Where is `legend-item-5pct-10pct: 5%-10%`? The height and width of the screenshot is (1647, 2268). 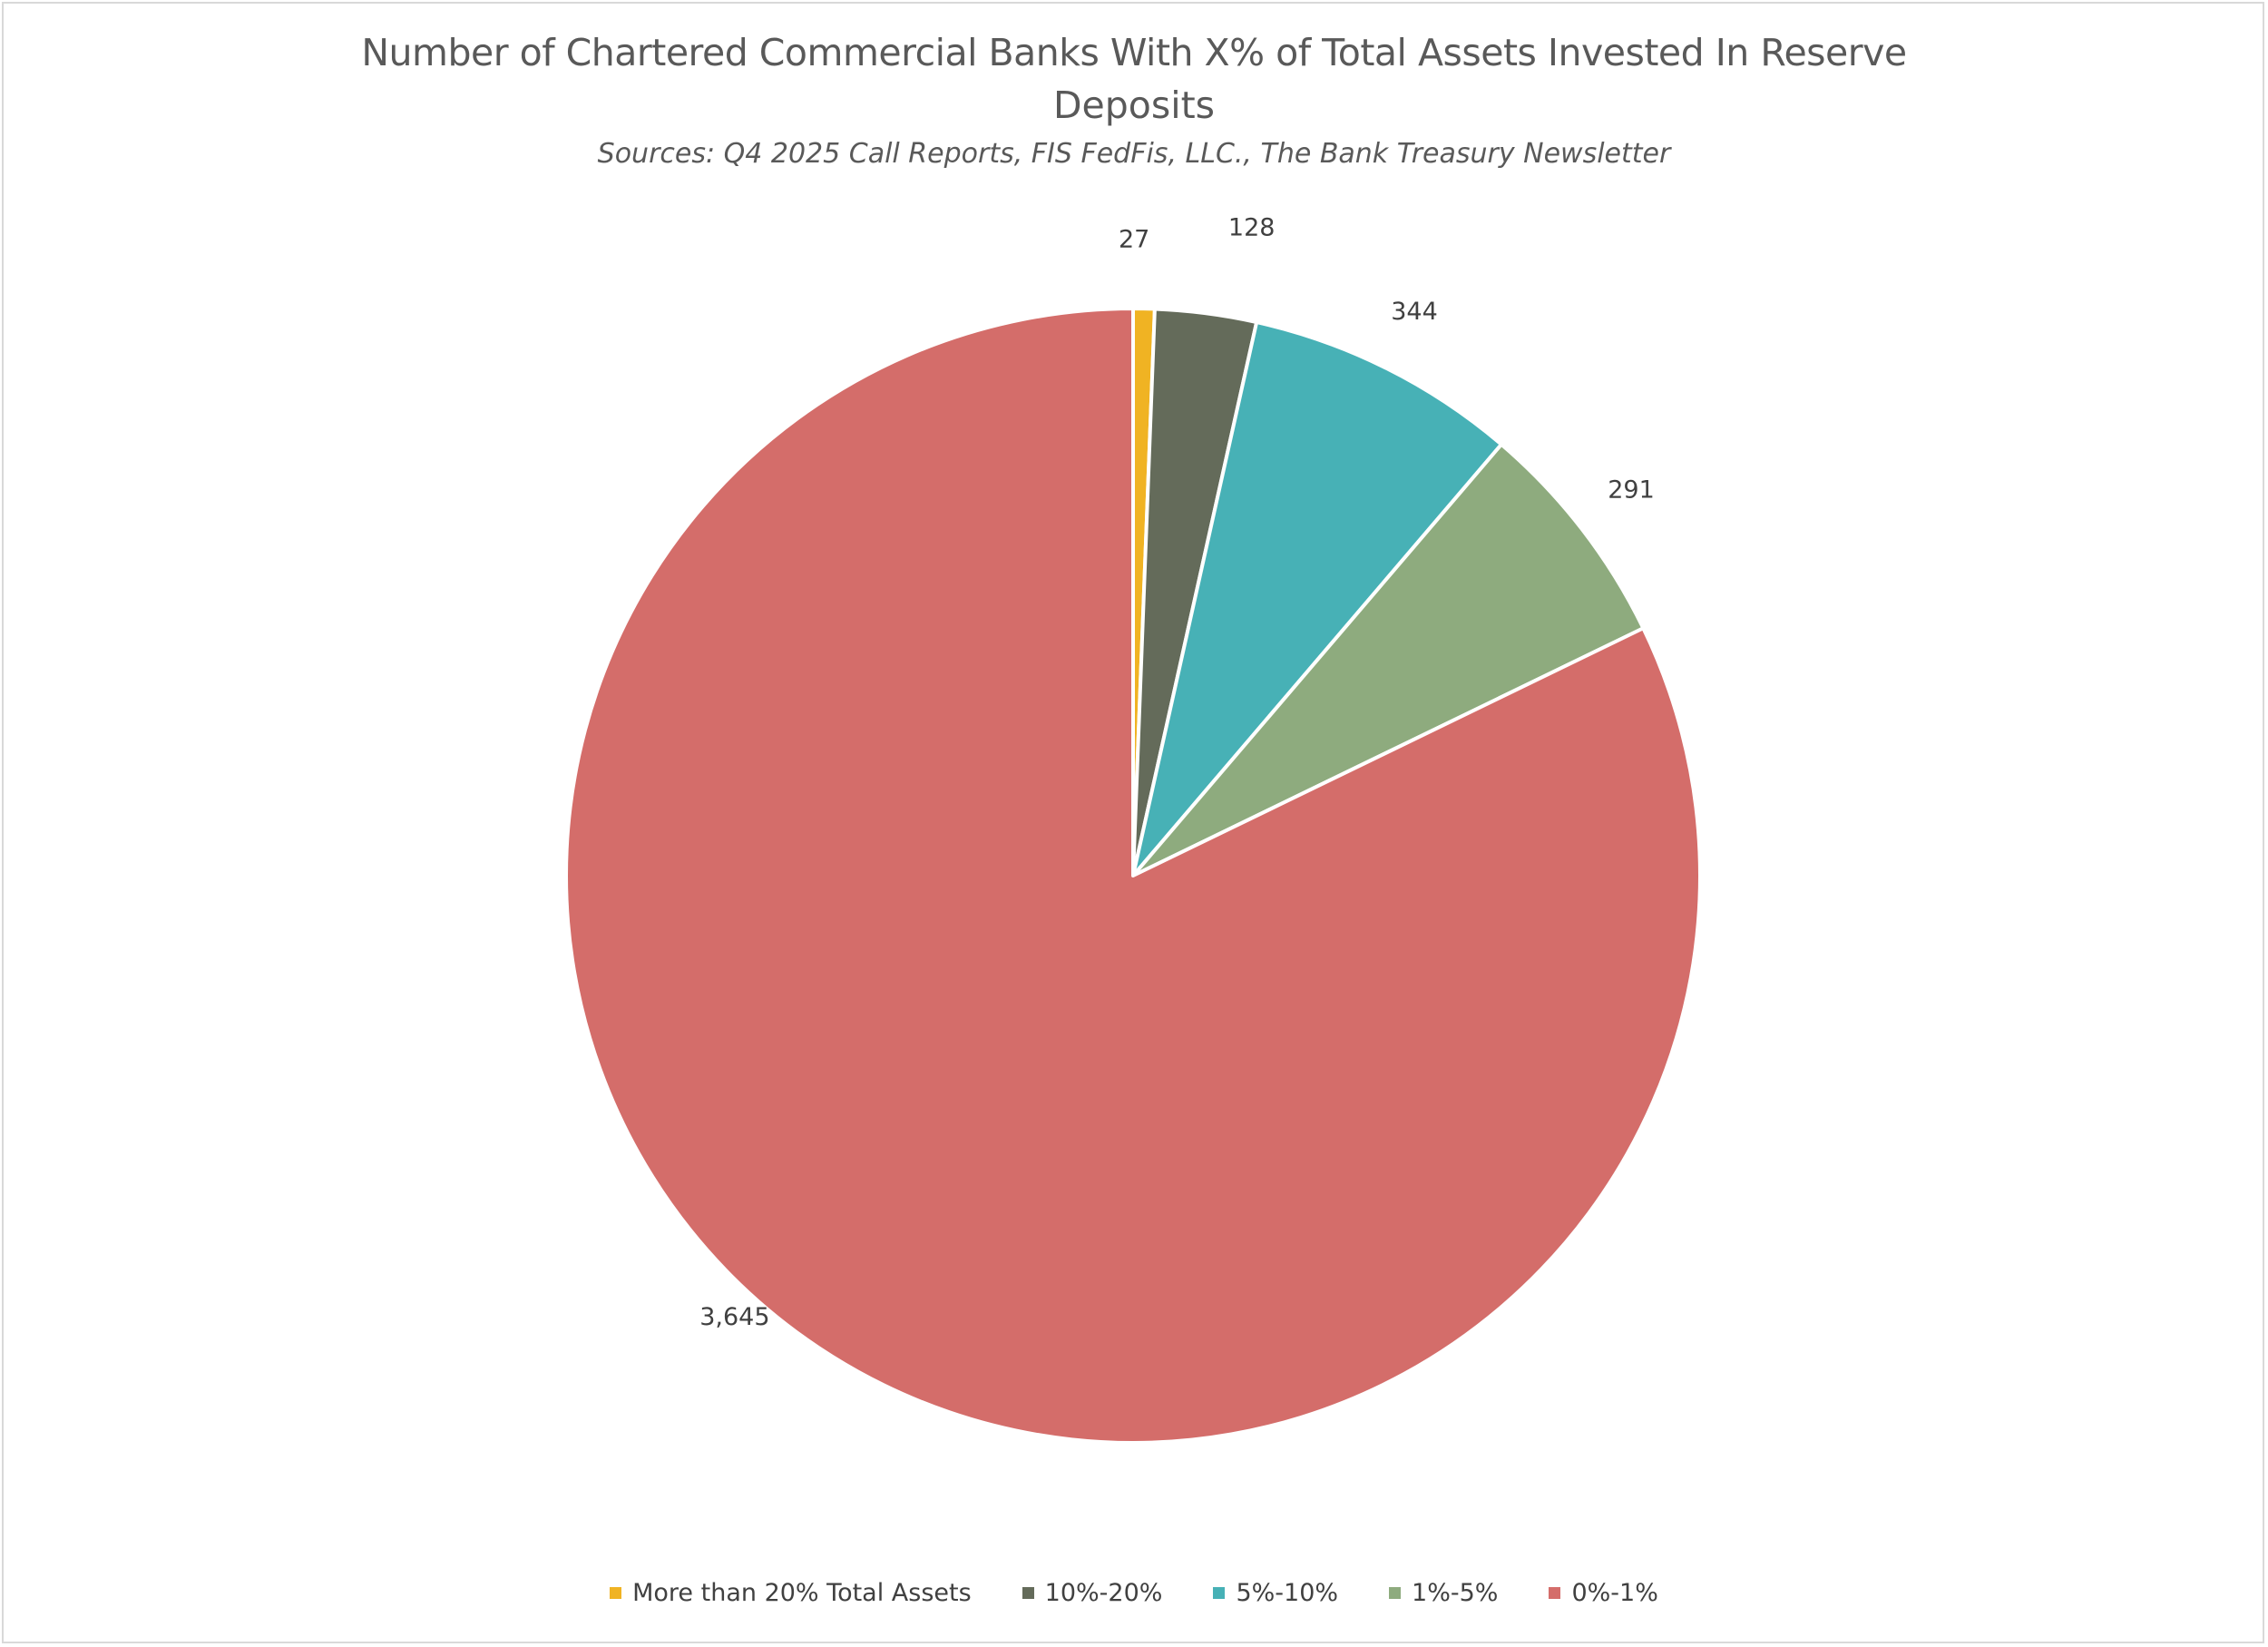 legend-item-5pct-10pct: 5%-10% is located at coordinates (1275, 1593).